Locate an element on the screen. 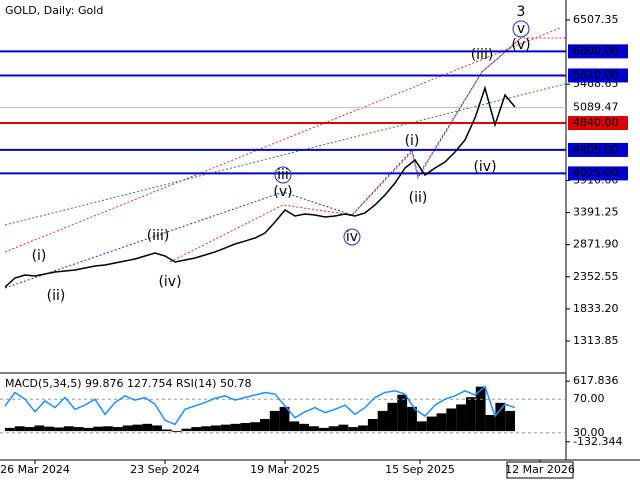 The image size is (640, 480). wave-label: iv is located at coordinates (352, 237).